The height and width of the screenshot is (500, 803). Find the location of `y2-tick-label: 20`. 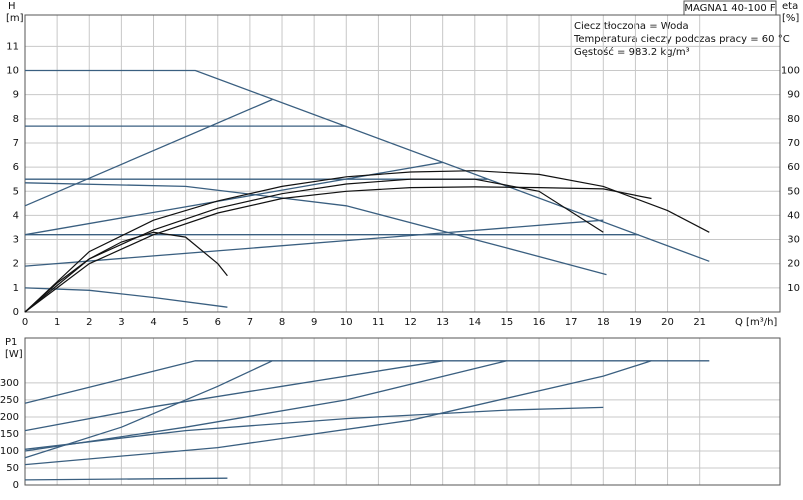

y2-tick-label: 20 is located at coordinates (793, 264).